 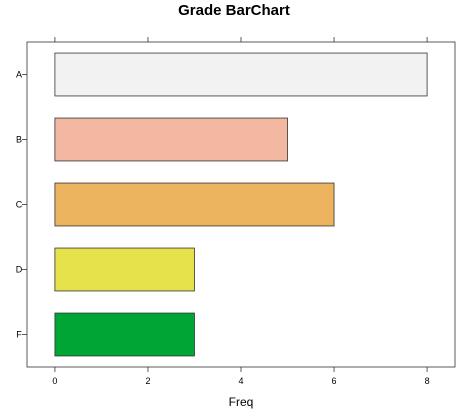 I want to click on y-tick-label-d: D, so click(x=19, y=270).